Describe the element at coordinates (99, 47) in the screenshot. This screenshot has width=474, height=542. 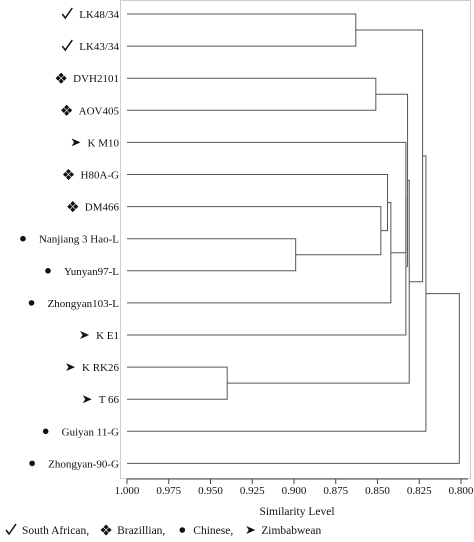
I see `leaf-label-lk43-34: LK43/34` at that location.